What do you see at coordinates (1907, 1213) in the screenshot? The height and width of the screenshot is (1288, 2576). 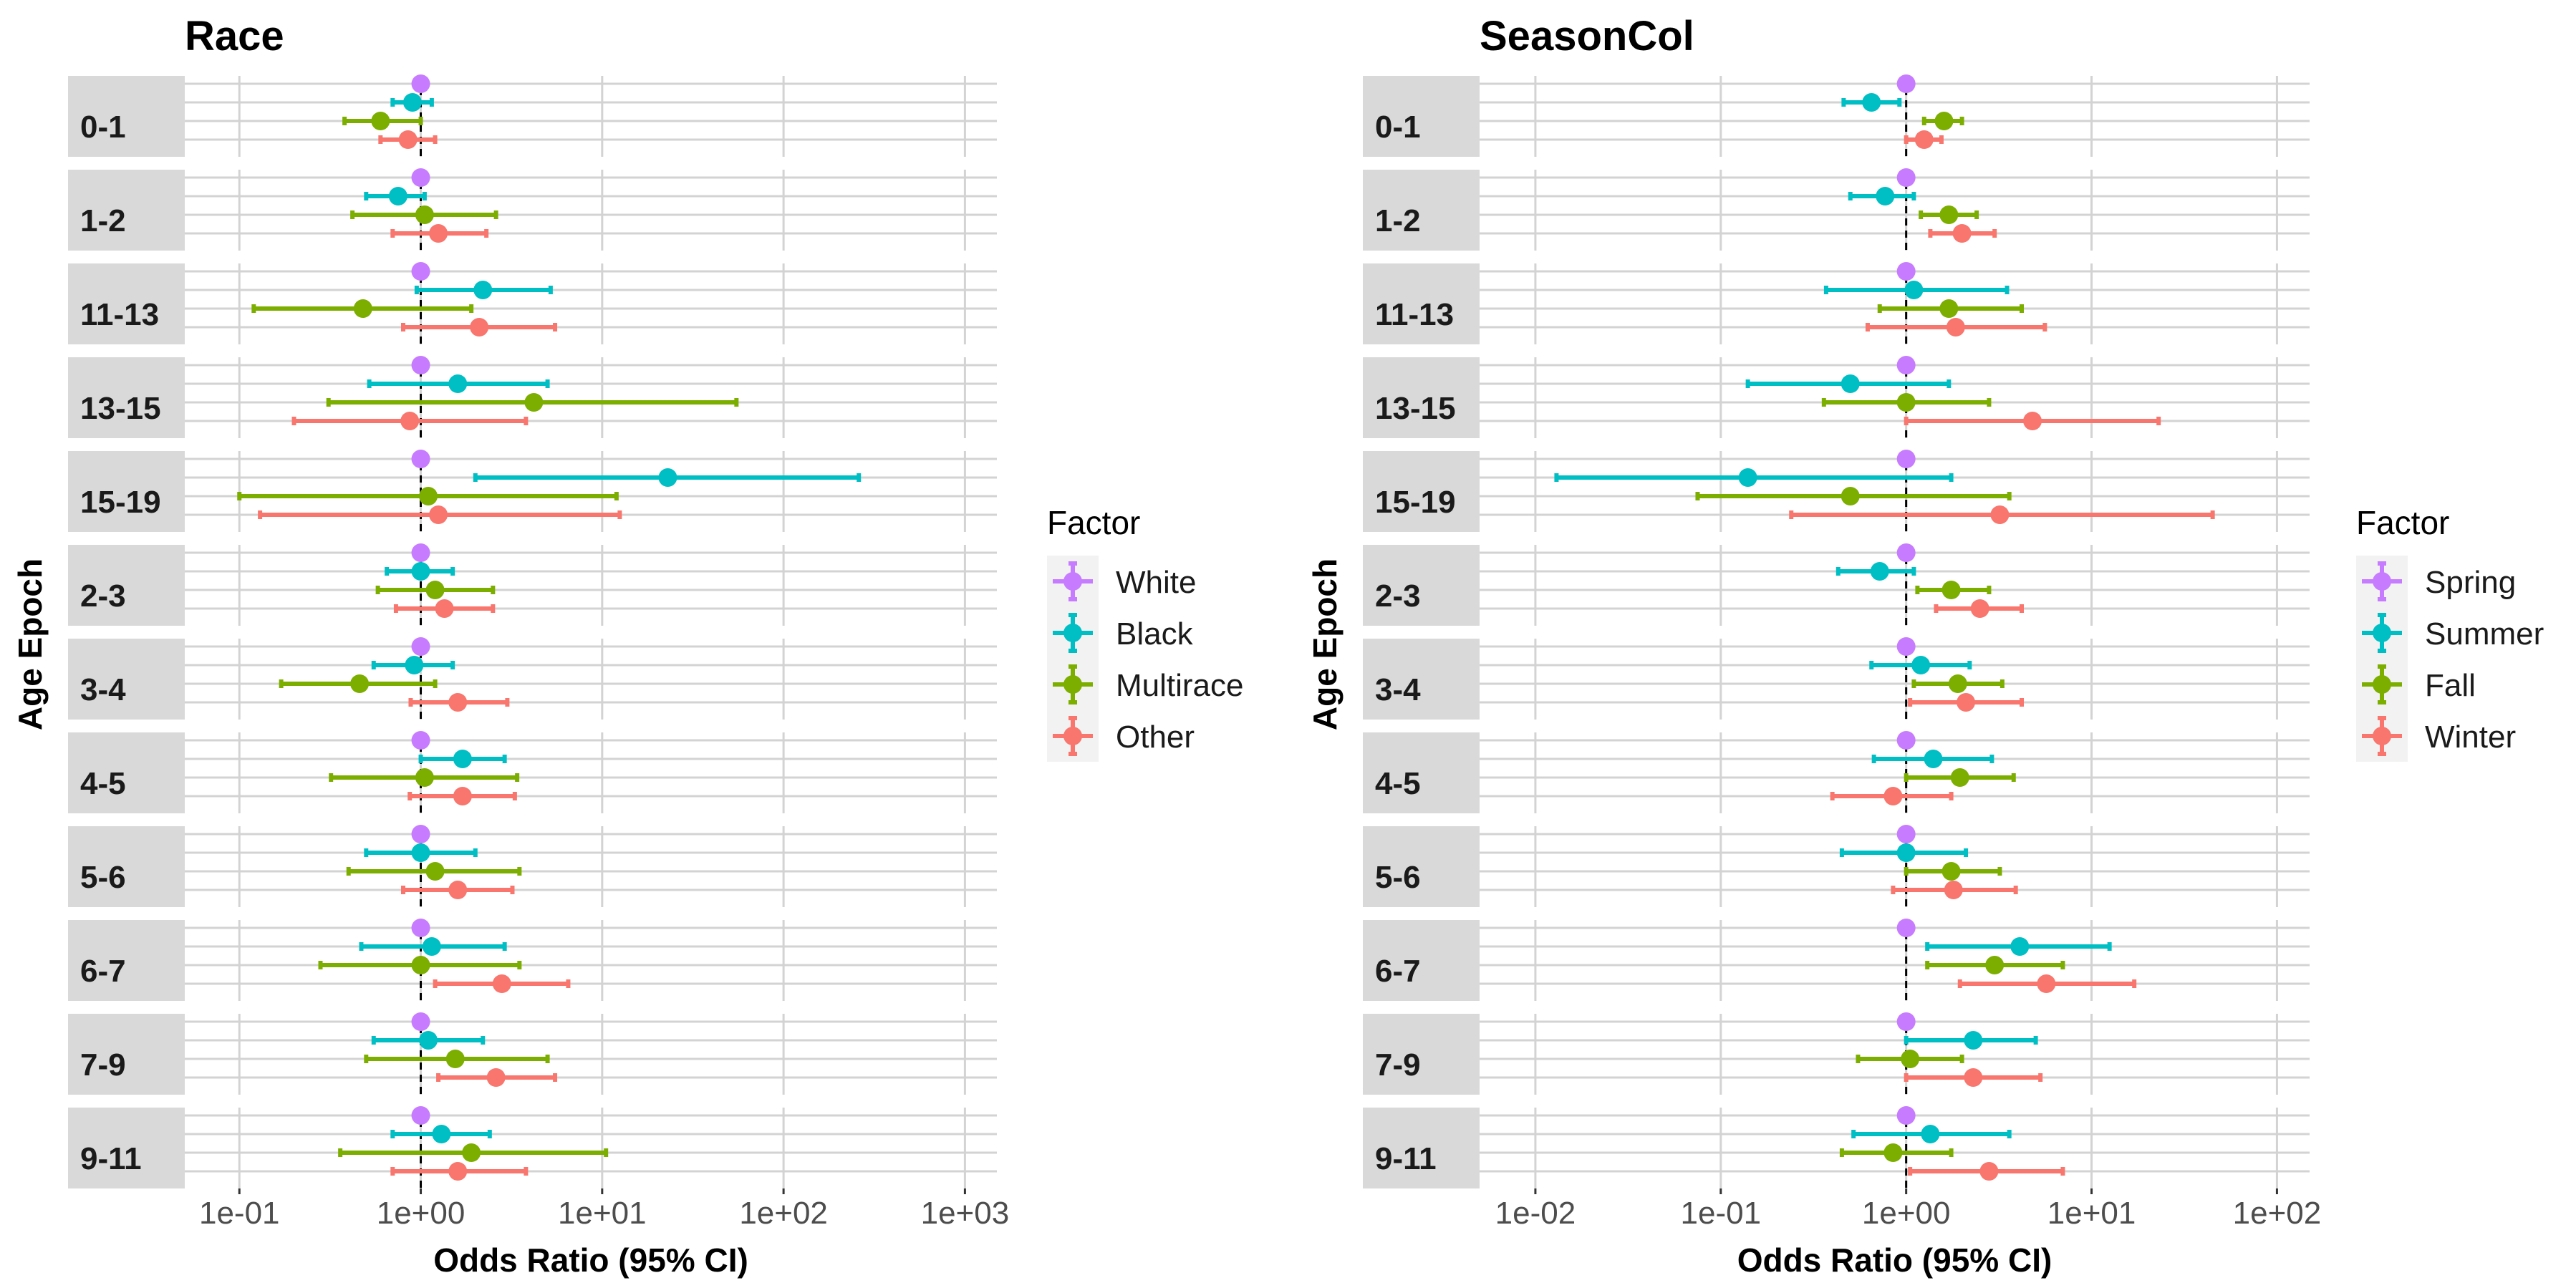 I see `x-tick-label: 1e+00` at bounding box center [1907, 1213].